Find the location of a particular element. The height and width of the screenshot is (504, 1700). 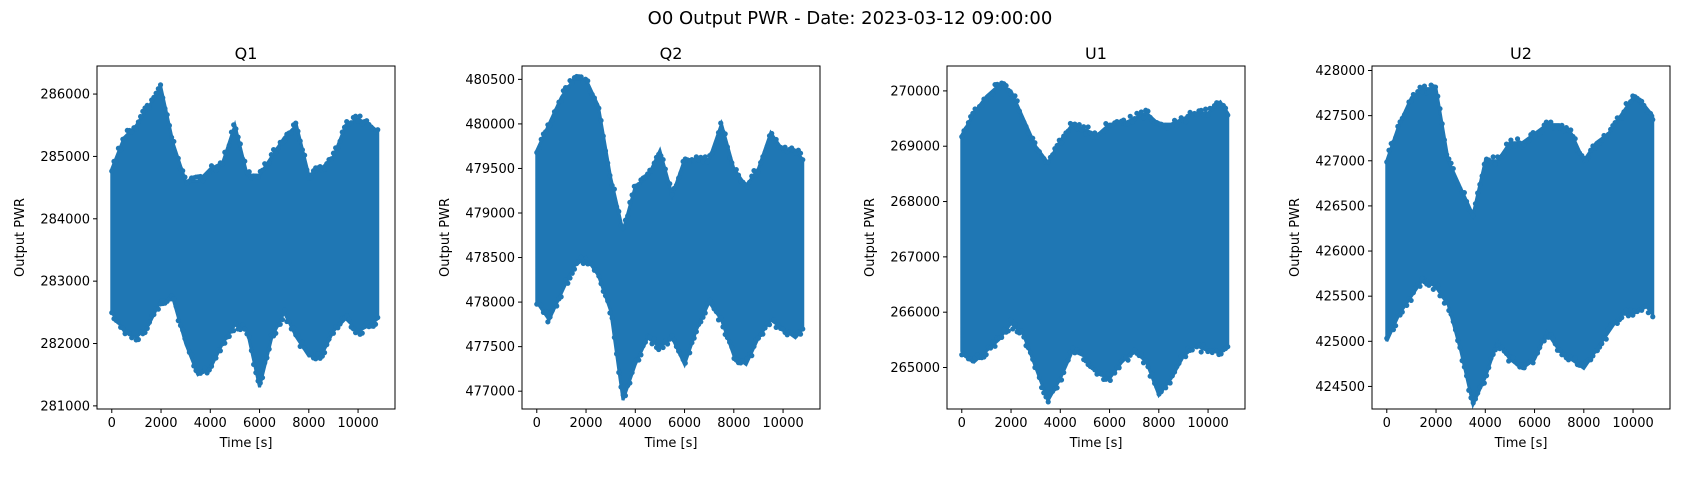

x-tick-label: 6000 is located at coordinates (684, 423).